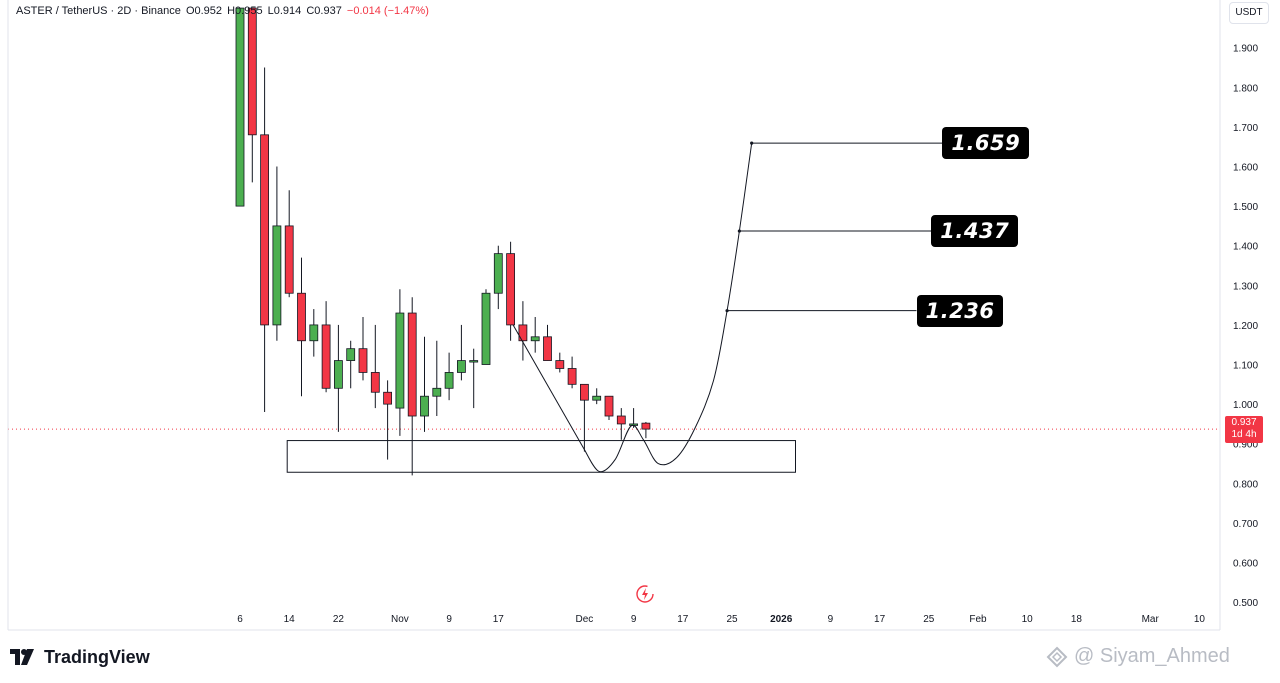  Describe the element at coordinates (1245, 524) in the screenshot. I see `y-tick-label: 0.700` at that location.